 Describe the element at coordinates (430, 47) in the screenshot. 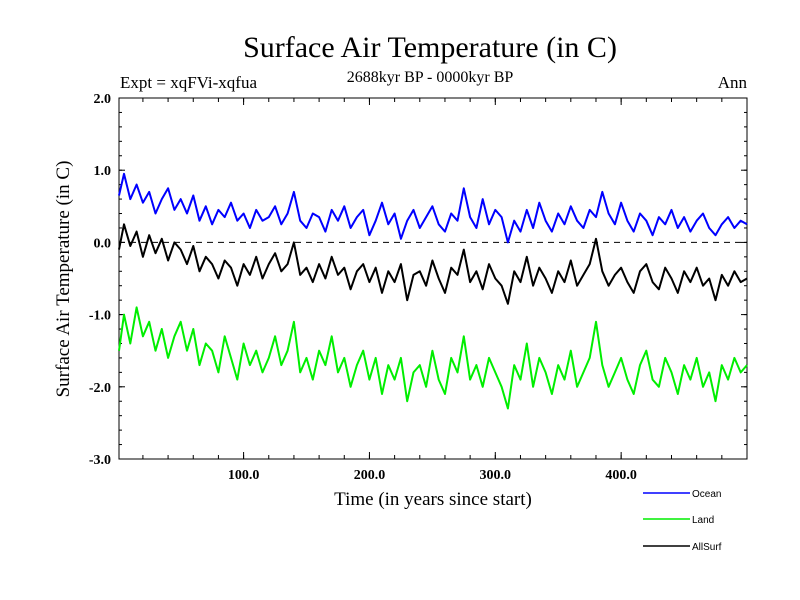

I see `chart-title: Surface Air Temperature (in C)` at that location.